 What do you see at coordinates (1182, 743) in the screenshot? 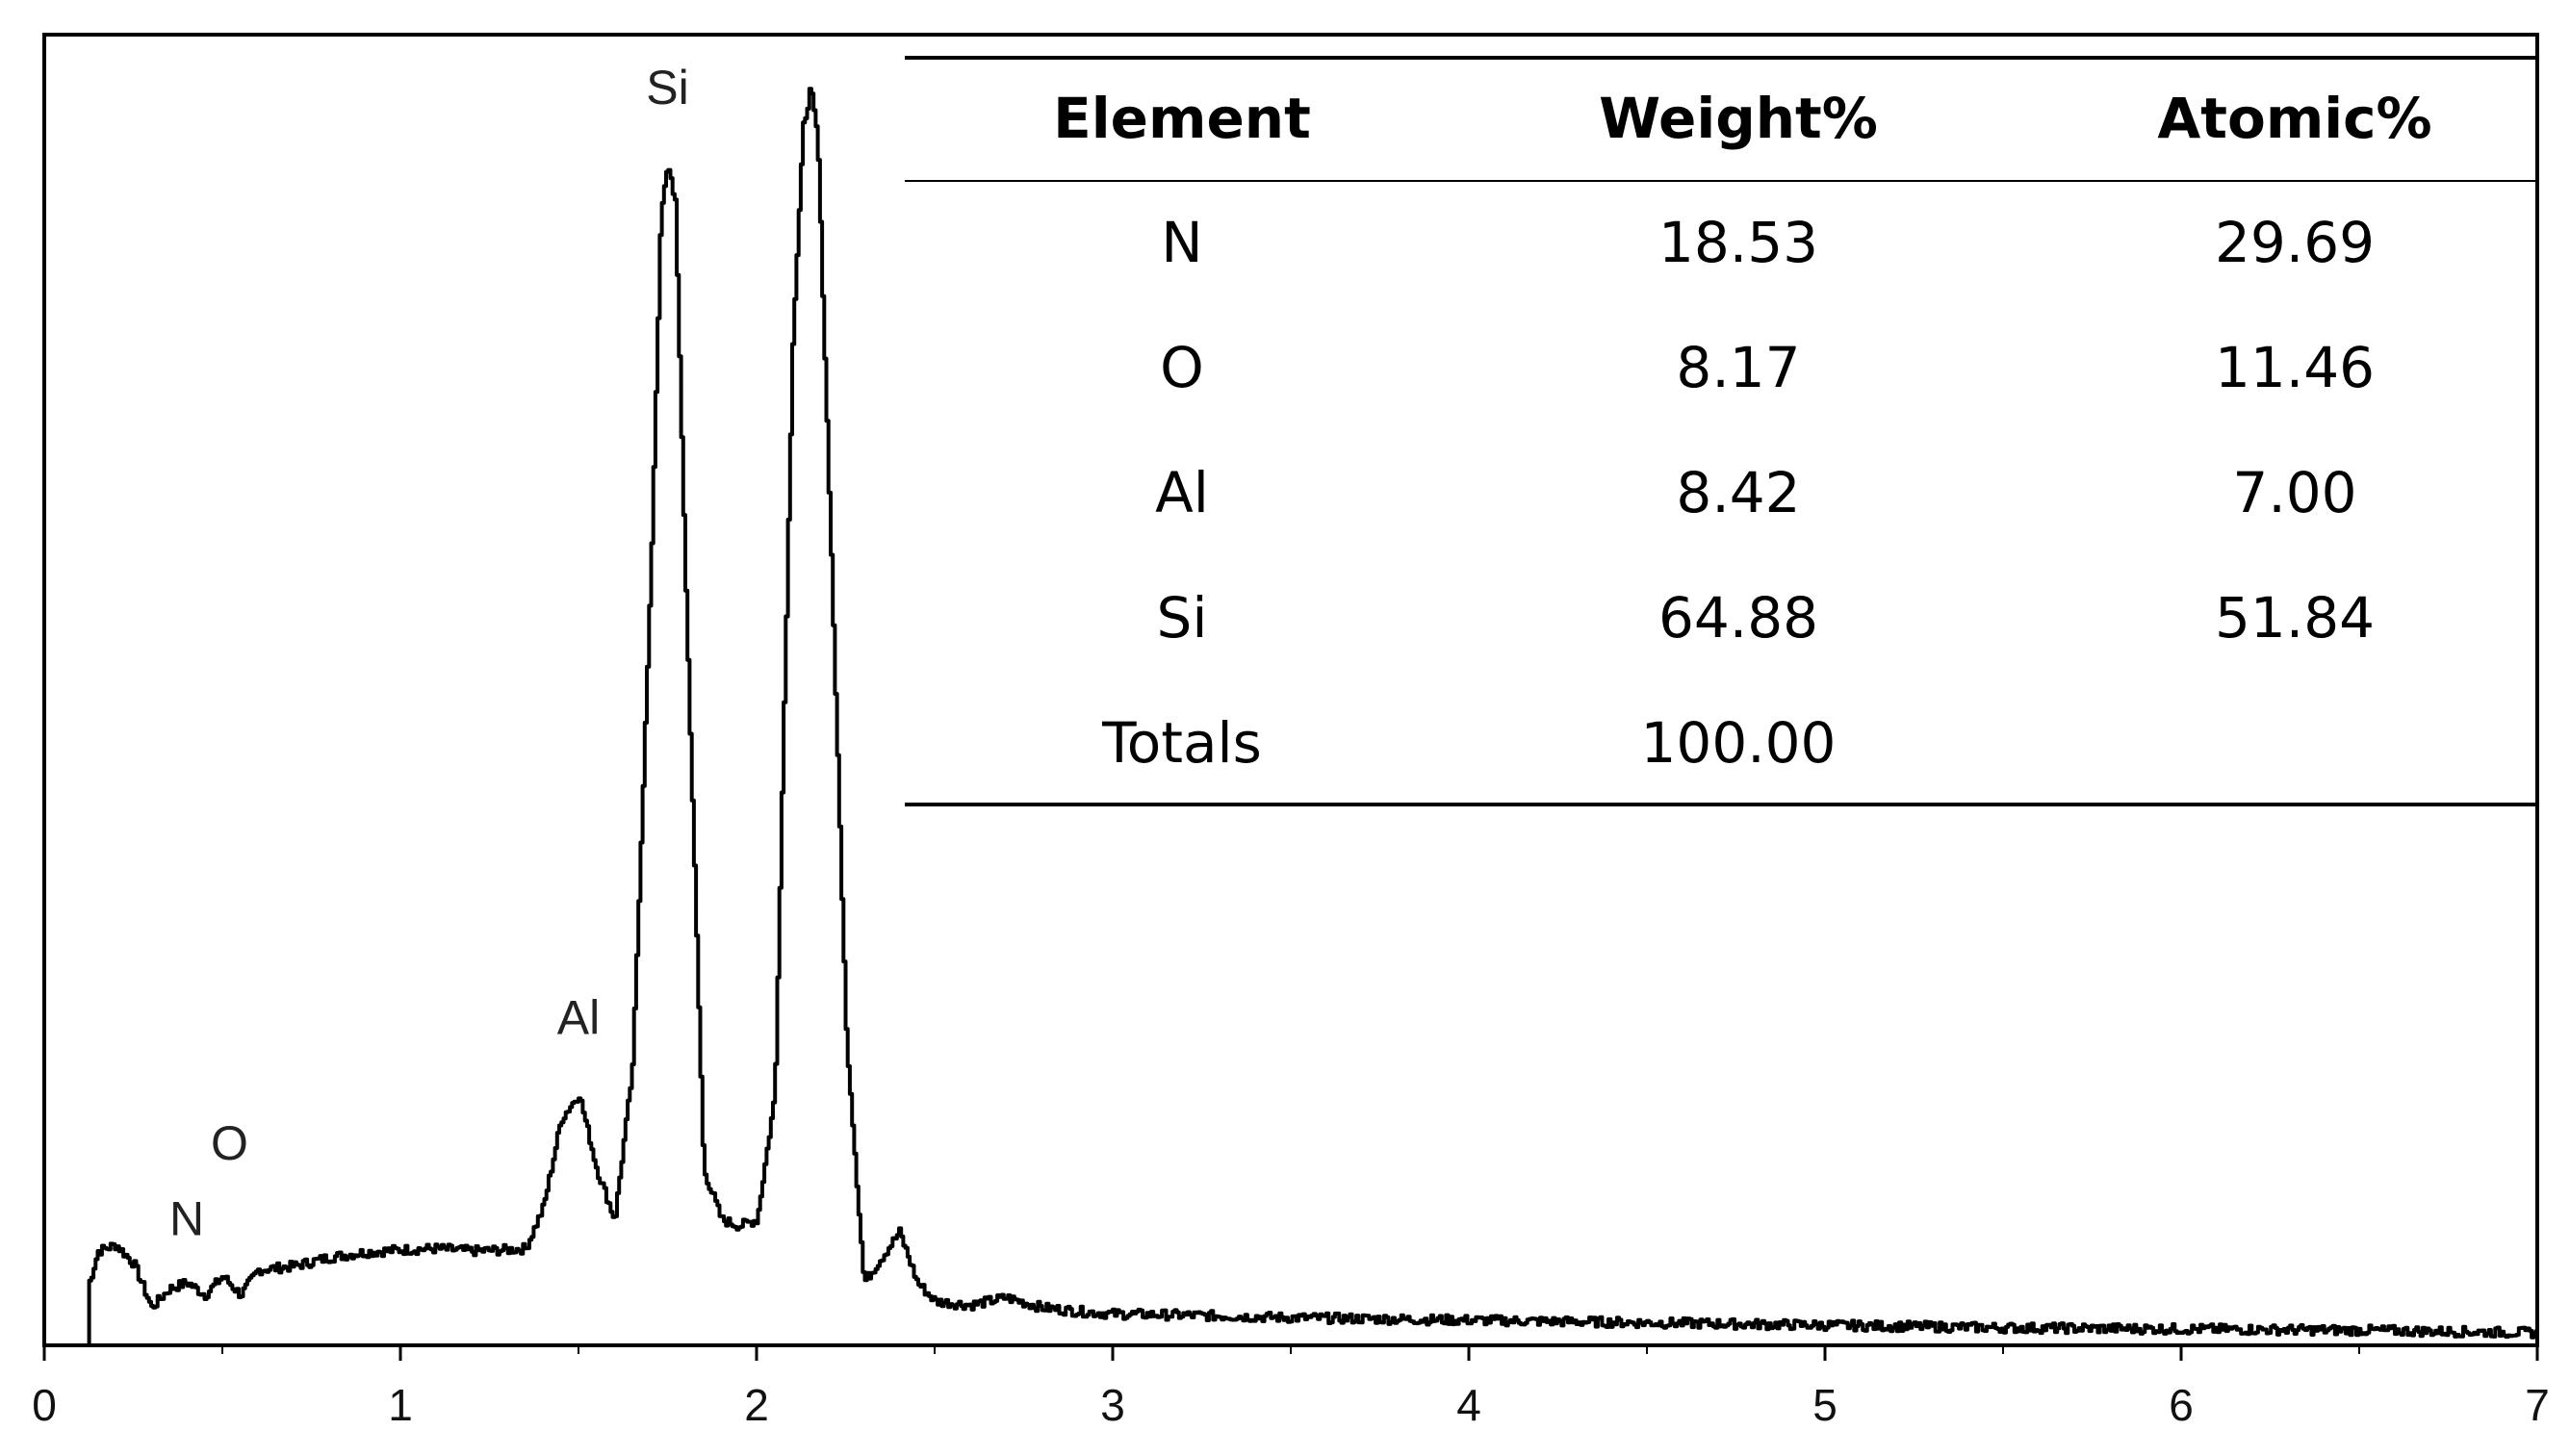
I see `table-cell: Totals` at bounding box center [1182, 743].